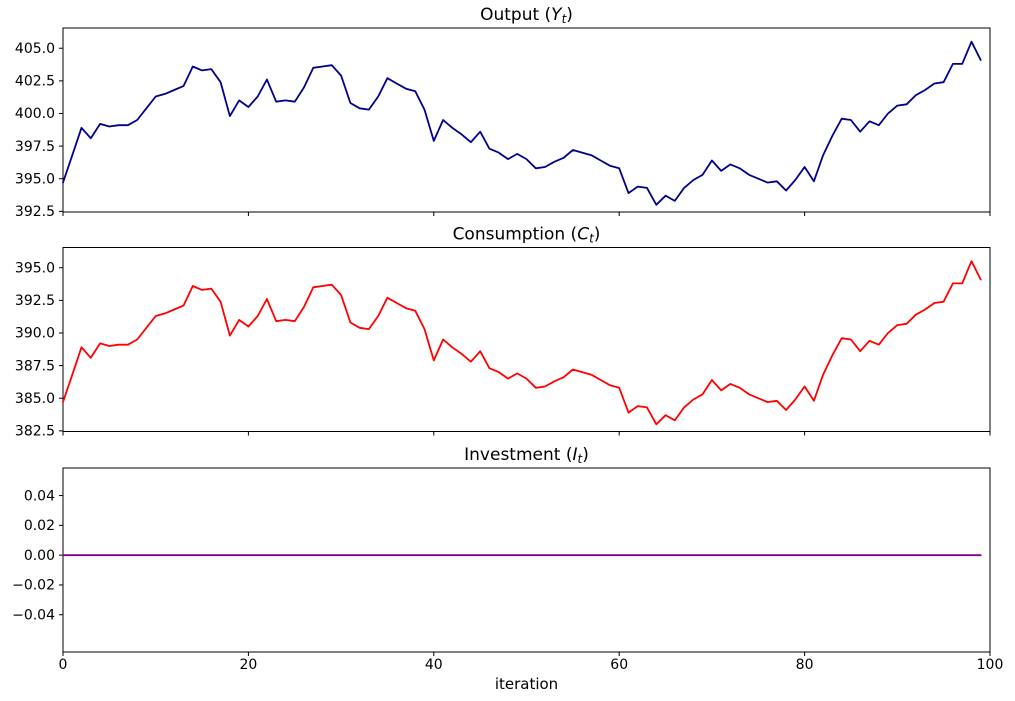  Describe the element at coordinates (35, 147) in the screenshot. I see `y-tick-label: 397.5` at that location.